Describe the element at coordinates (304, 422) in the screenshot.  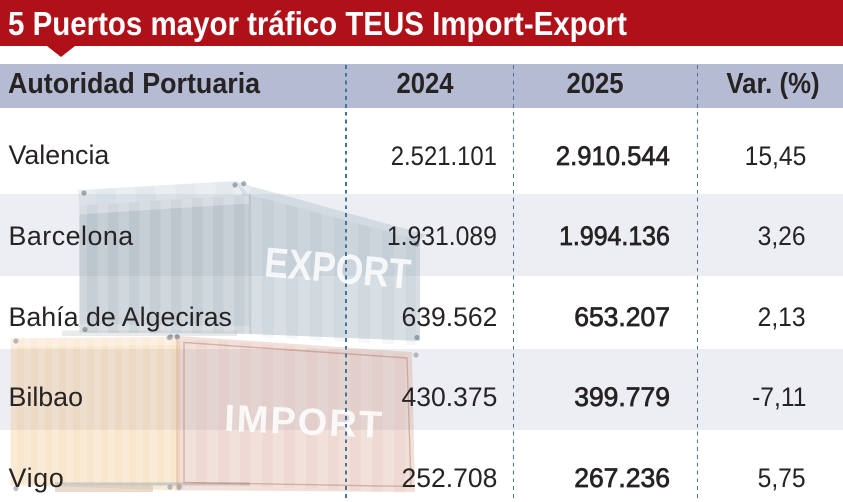
I see `svg-text: IMPORT` at that location.